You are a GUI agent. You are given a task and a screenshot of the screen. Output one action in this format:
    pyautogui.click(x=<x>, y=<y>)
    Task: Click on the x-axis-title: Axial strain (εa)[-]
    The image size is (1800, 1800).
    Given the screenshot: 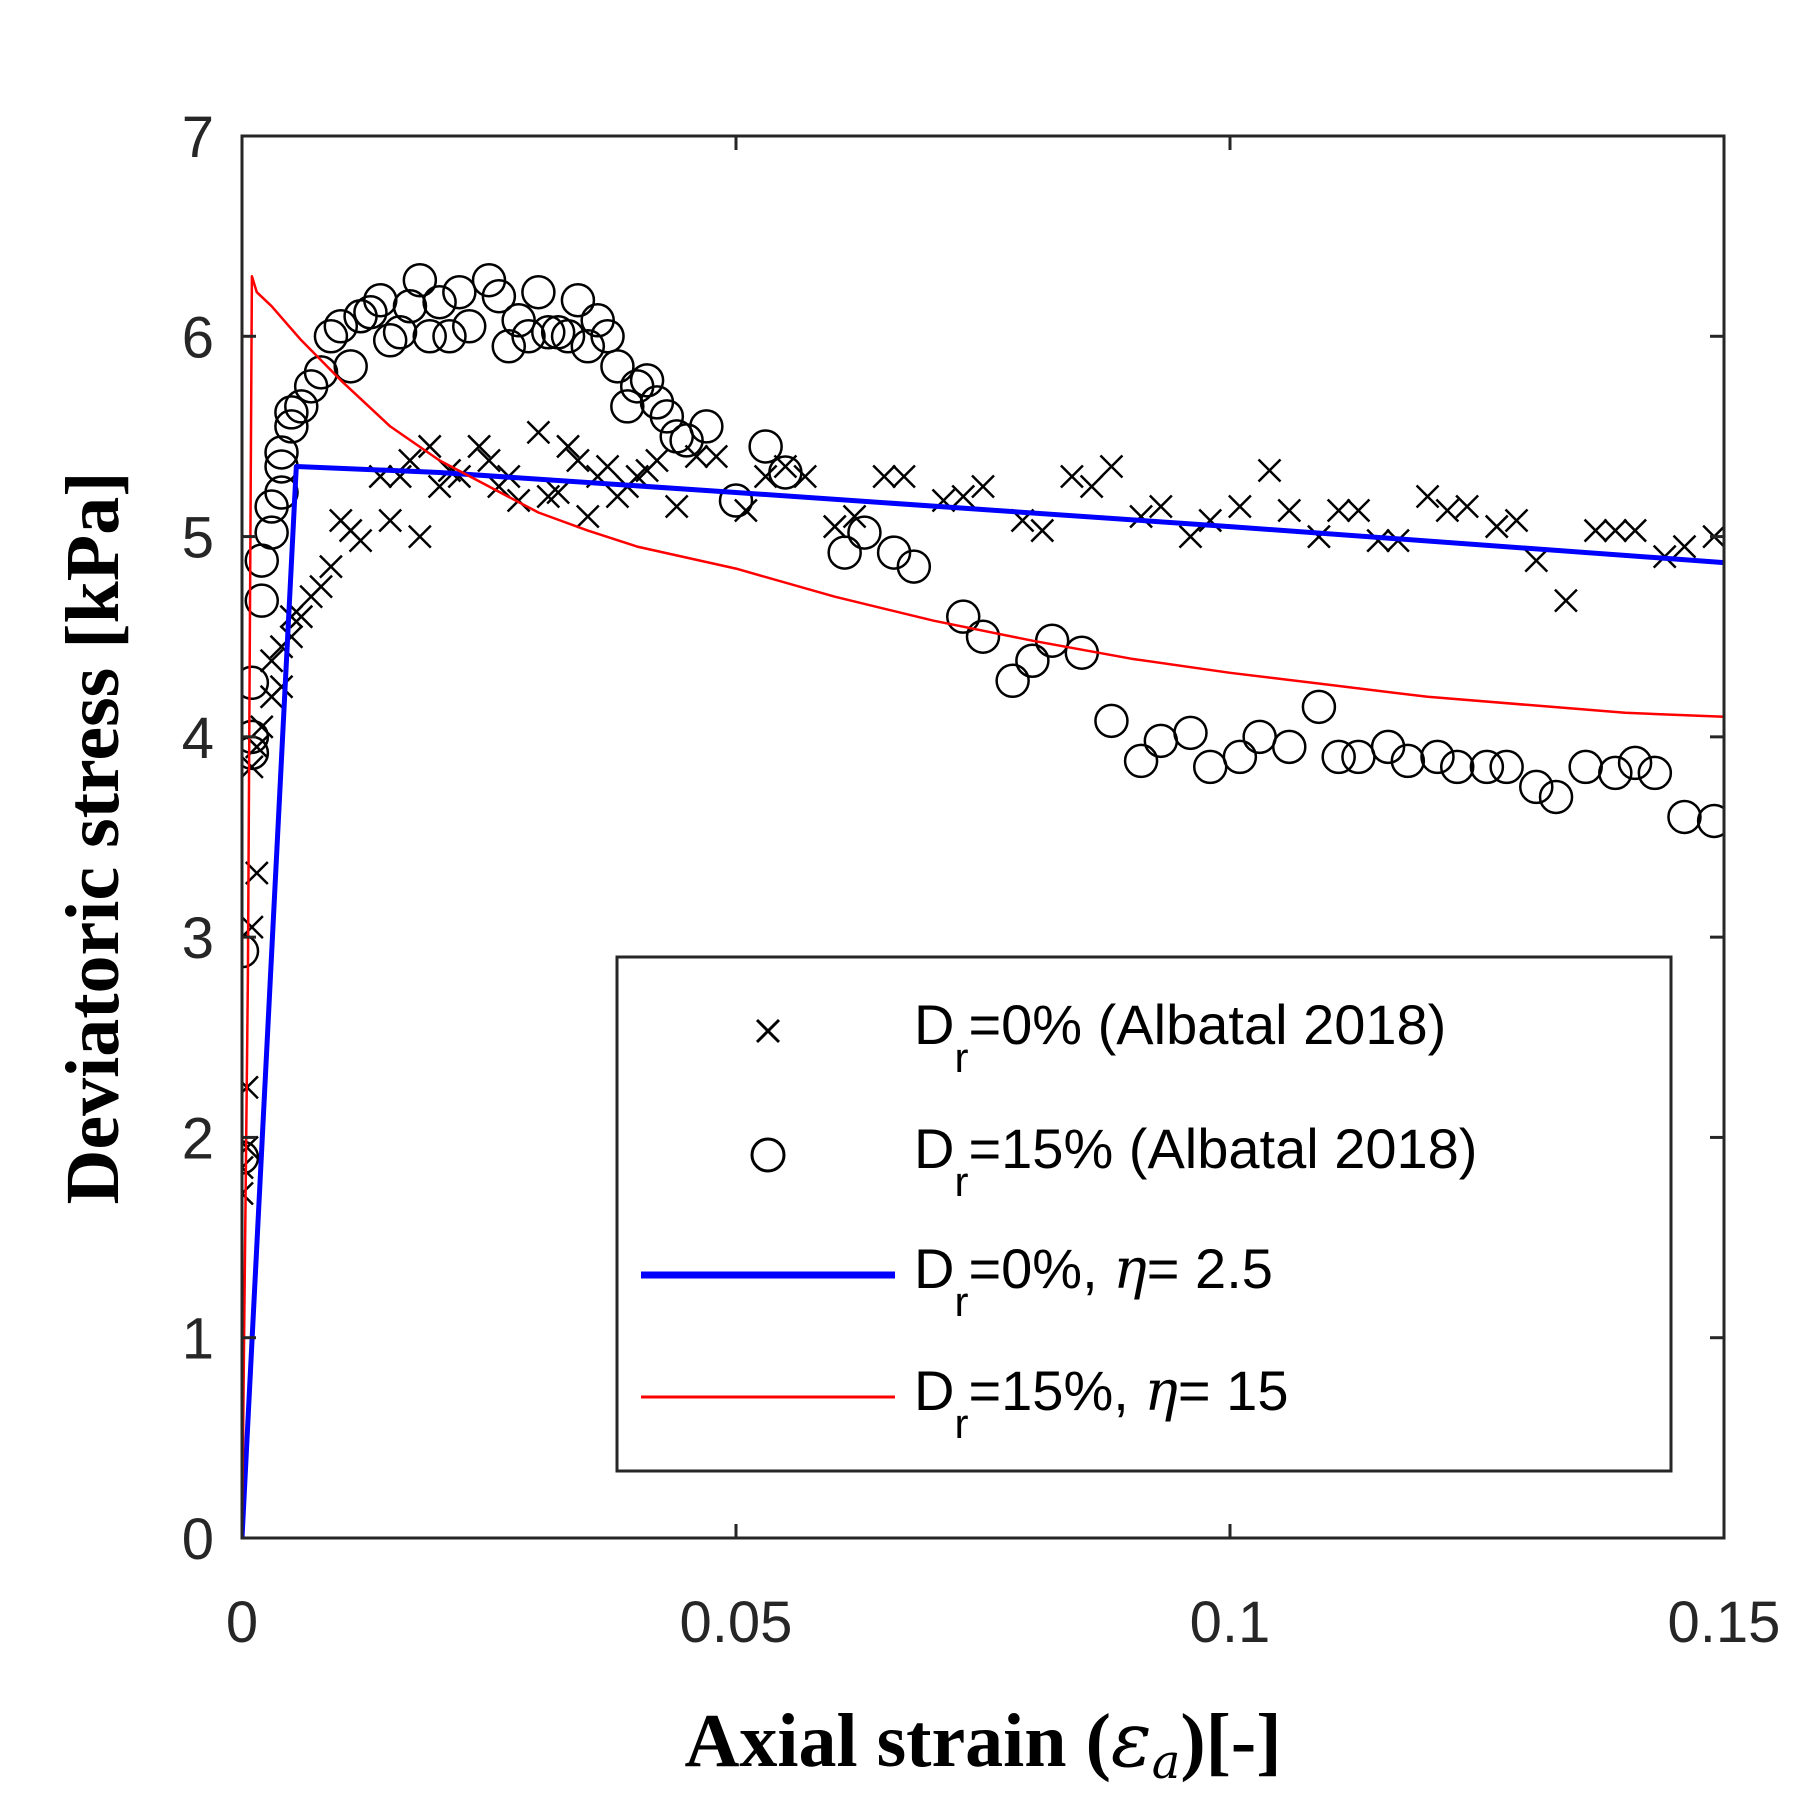 What is the action you would take?
    pyautogui.click(x=982, y=1742)
    